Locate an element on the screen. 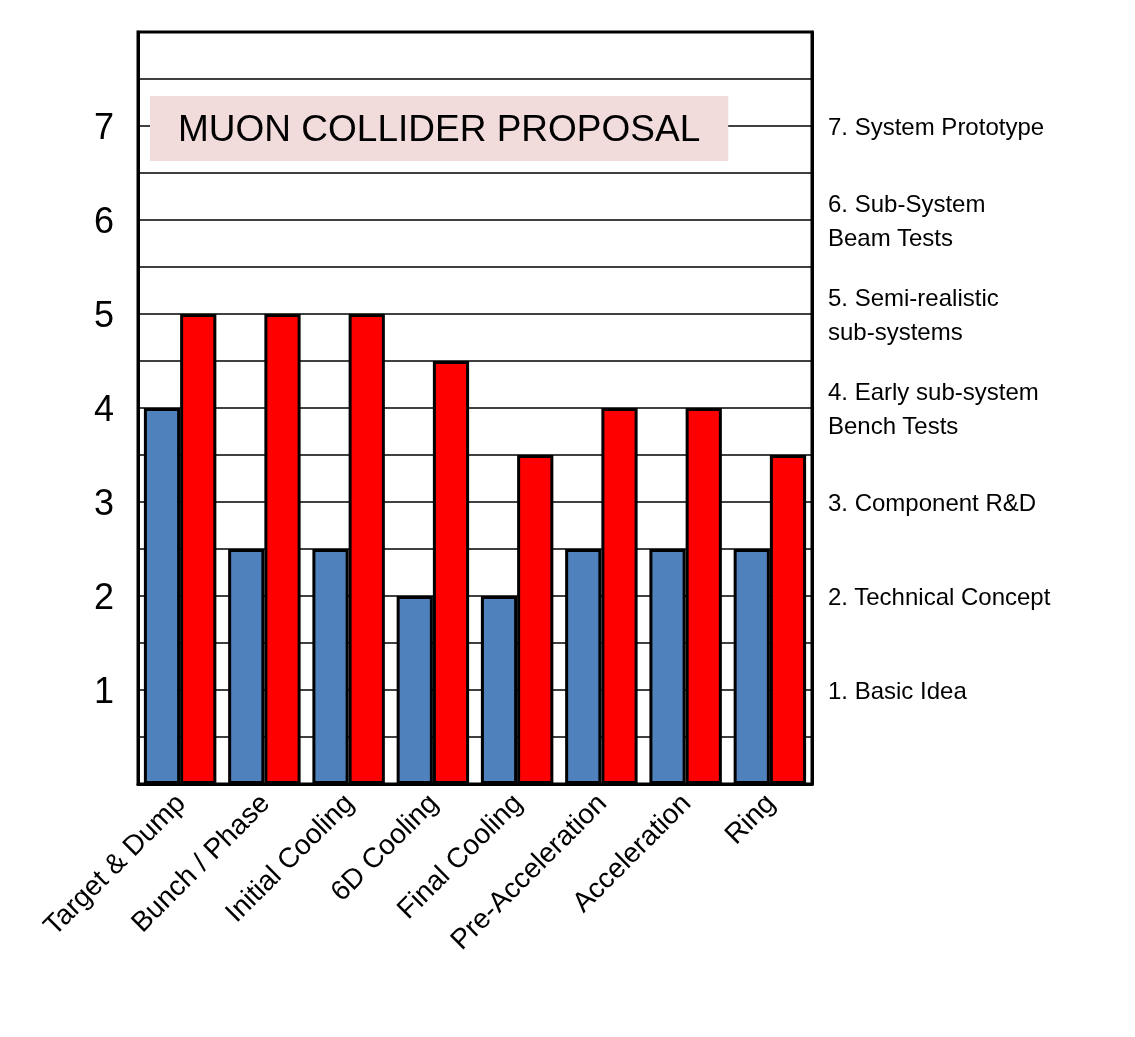 The width and height of the screenshot is (1135, 1037). y-tick-label: 3 is located at coordinates (103, 502).